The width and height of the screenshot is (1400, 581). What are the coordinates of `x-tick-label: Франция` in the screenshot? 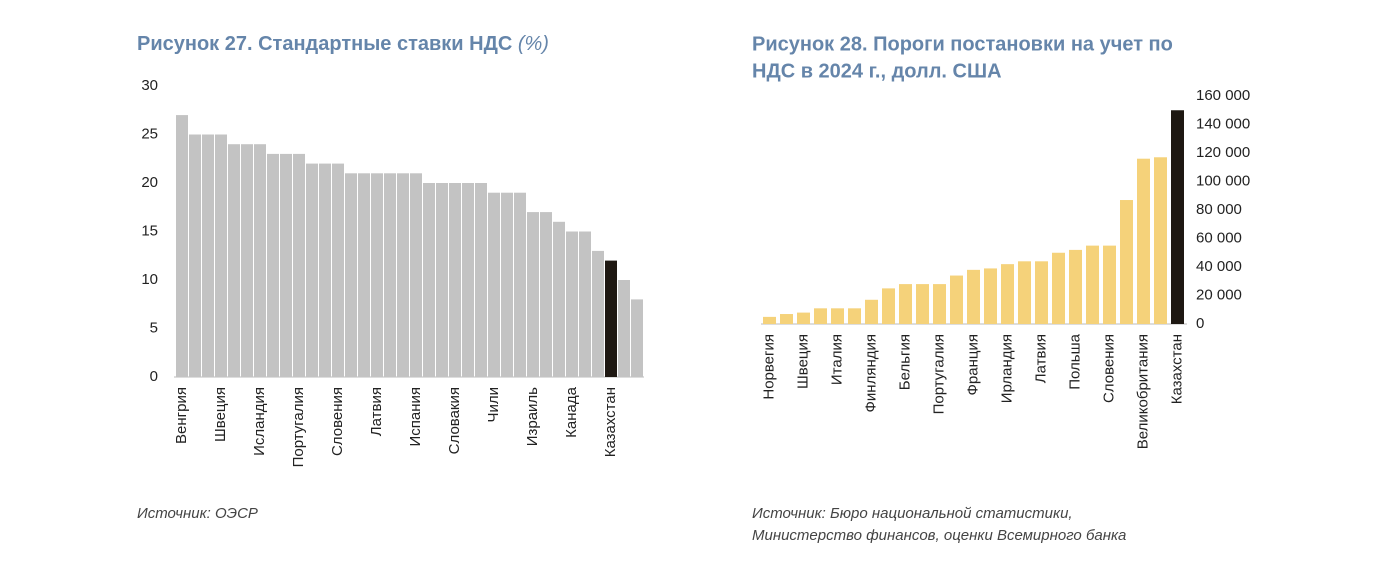 It's located at (972, 364).